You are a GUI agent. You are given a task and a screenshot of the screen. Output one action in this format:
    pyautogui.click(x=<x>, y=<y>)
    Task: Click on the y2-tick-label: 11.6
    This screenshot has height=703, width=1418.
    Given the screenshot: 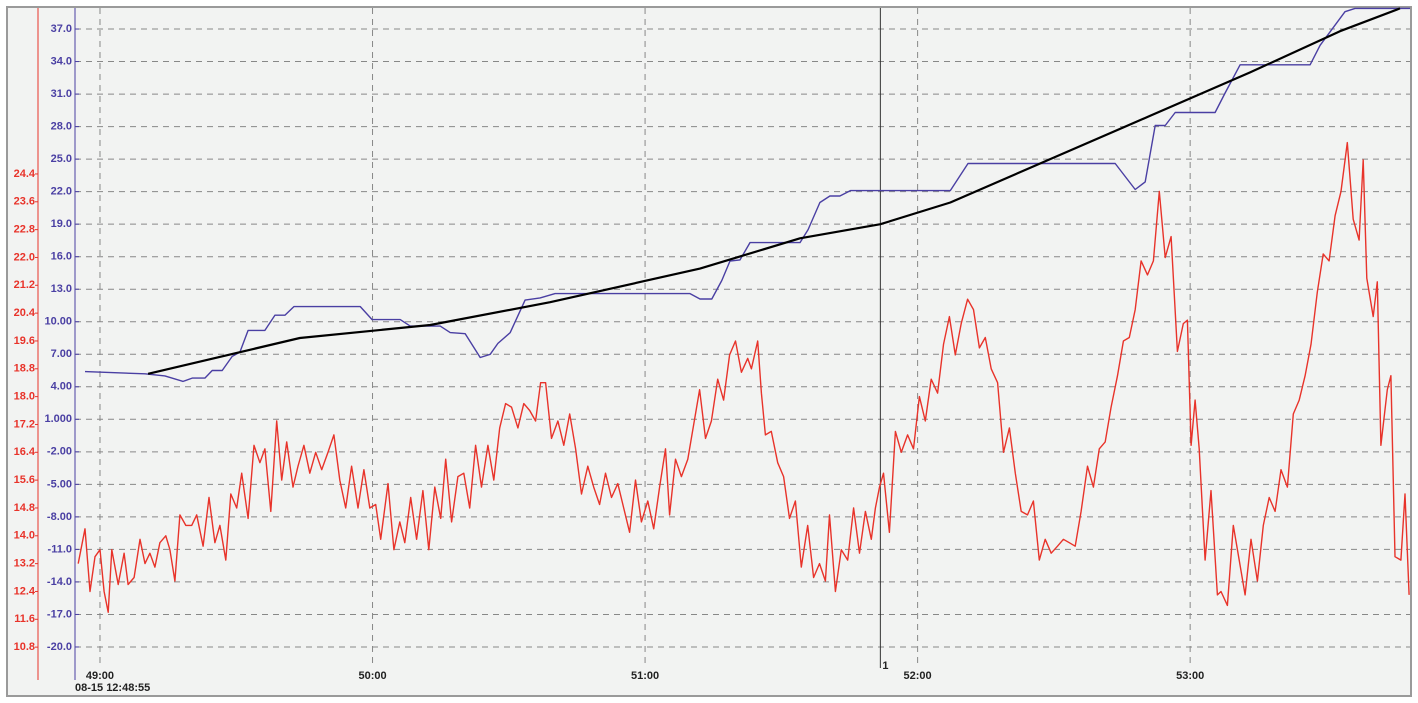 What is the action you would take?
    pyautogui.click(x=24, y=619)
    